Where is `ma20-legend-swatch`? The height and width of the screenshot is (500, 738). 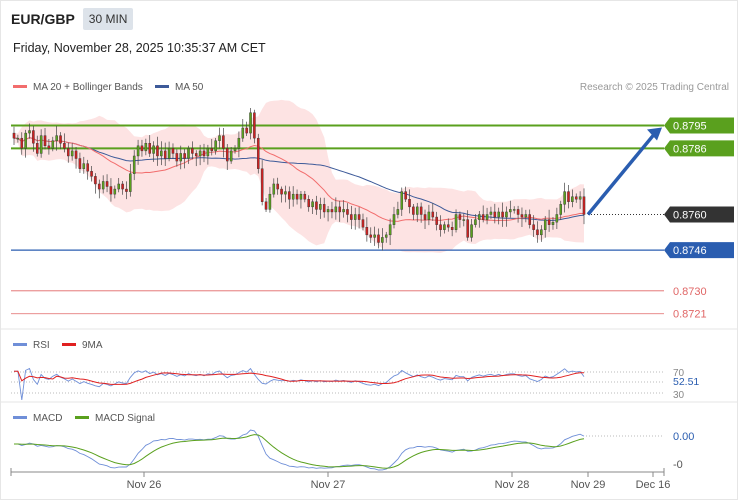
ma20-legend-swatch is located at coordinates (20, 86).